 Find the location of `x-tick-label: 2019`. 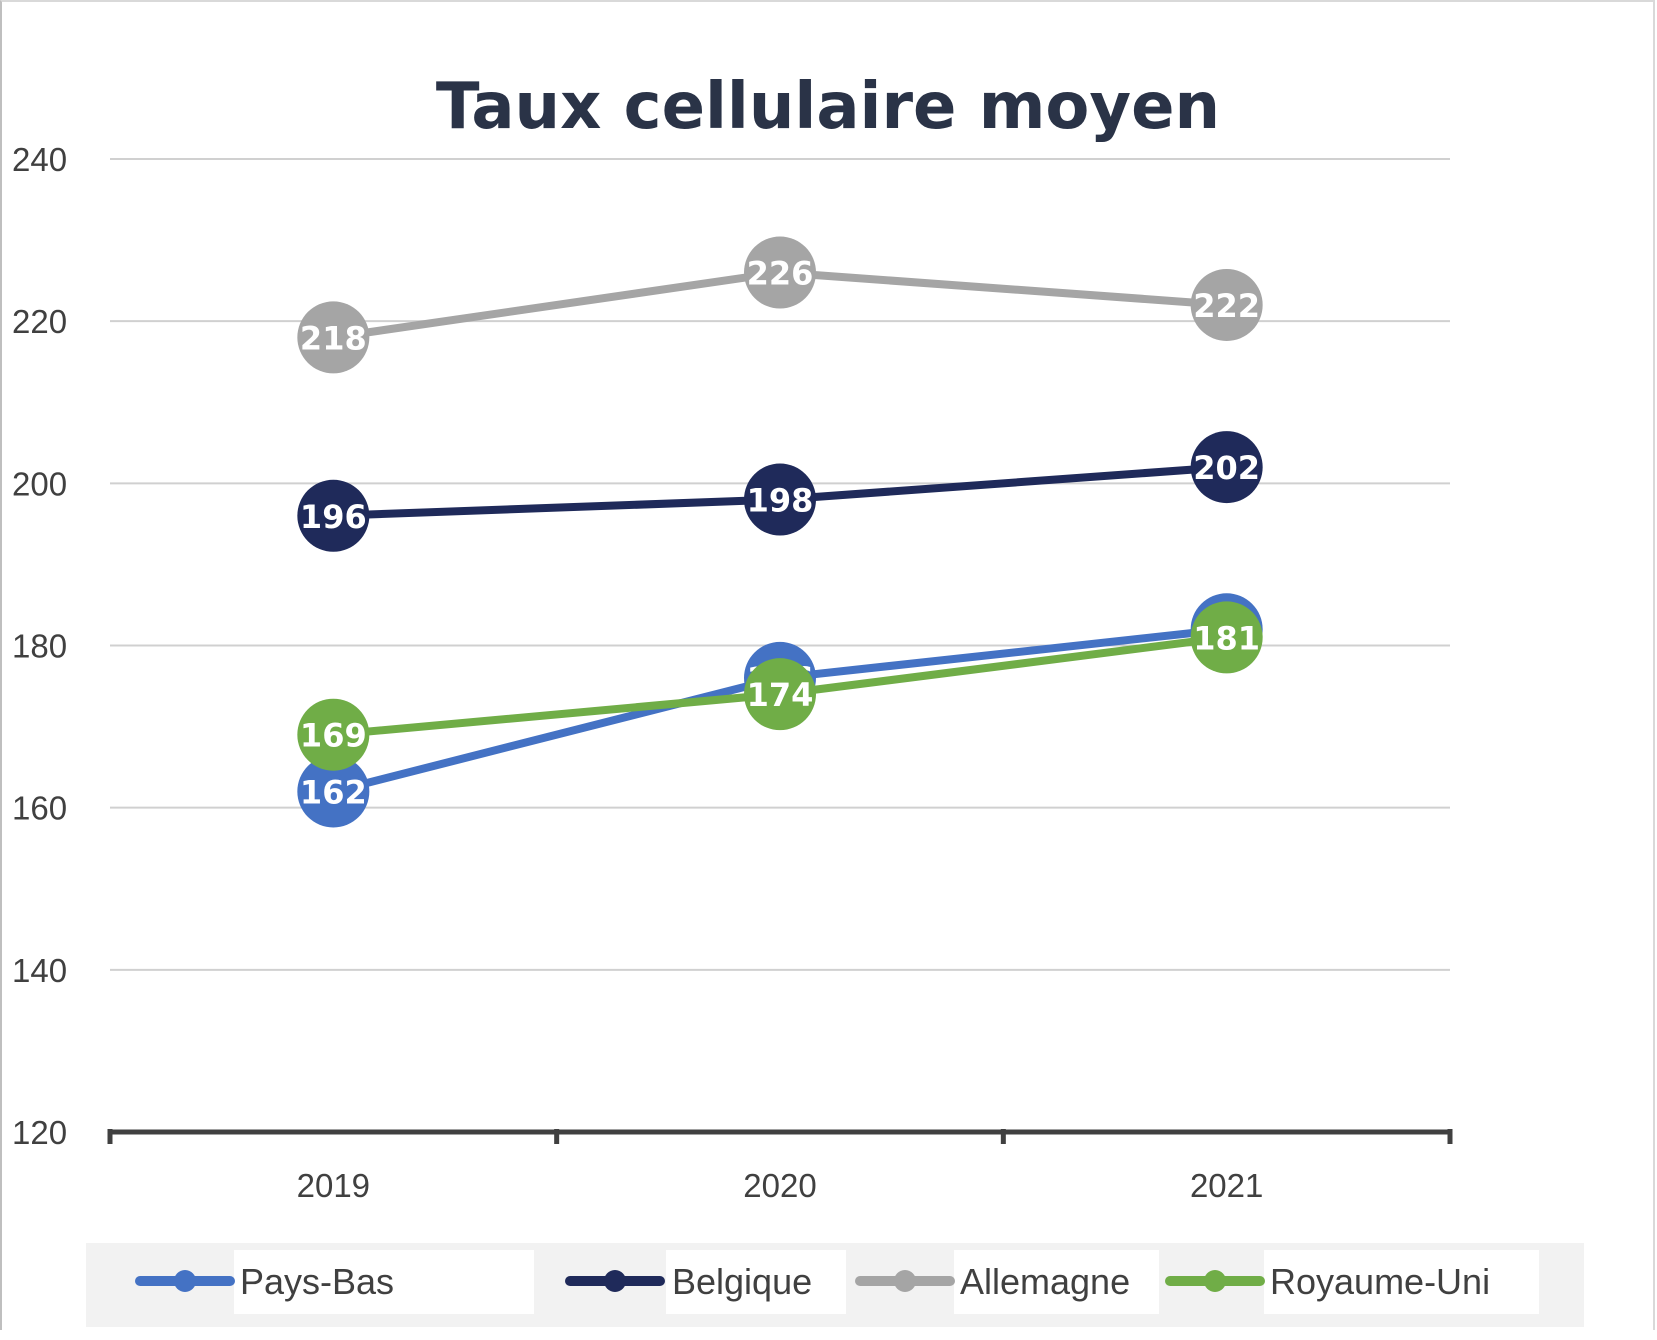

x-tick-label: 2019 is located at coordinates (333, 1185).